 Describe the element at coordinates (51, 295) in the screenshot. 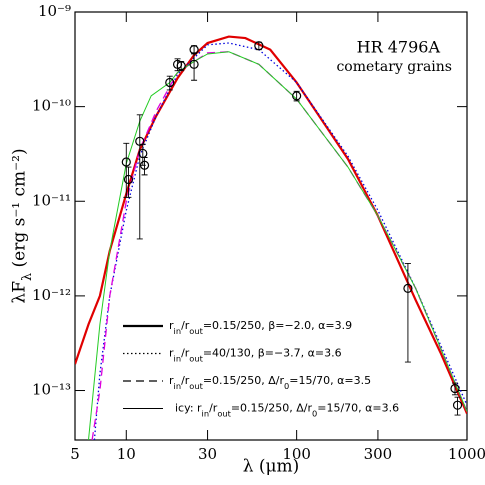

I see `y-tick-label: 10⁻¹²` at that location.